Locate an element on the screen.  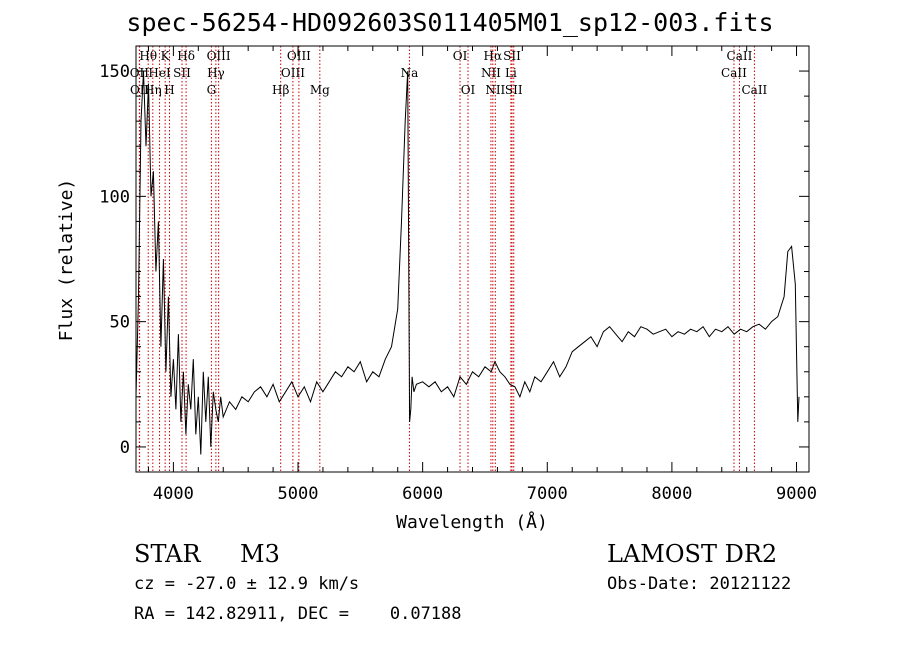
marker-label: Hβ is located at coordinates (280, 90).